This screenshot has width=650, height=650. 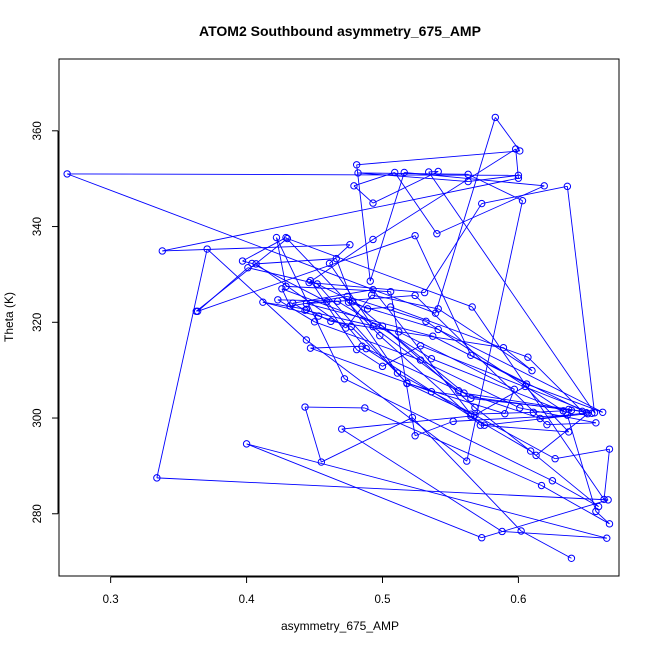 What do you see at coordinates (247, 600) in the screenshot?
I see `x-tick-label: 0.4` at bounding box center [247, 600].